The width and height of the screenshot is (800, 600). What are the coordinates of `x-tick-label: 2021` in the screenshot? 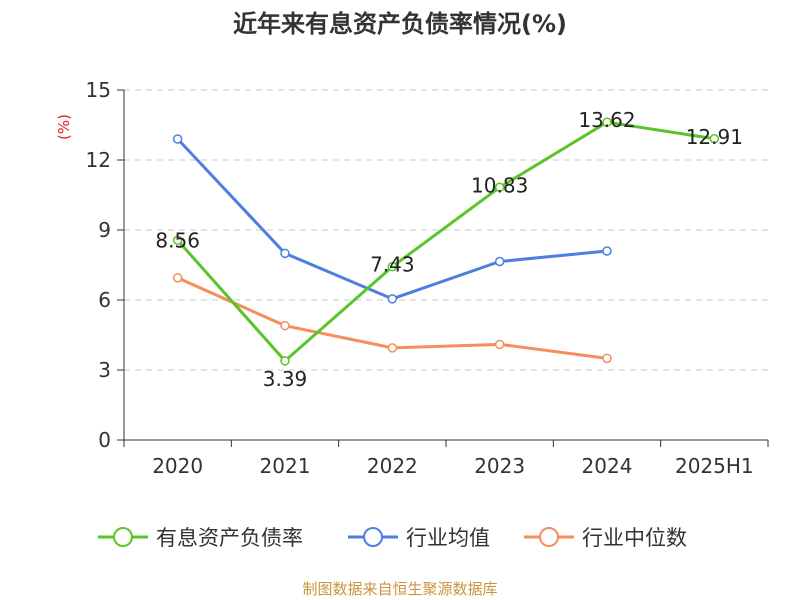 It's located at (285, 466).